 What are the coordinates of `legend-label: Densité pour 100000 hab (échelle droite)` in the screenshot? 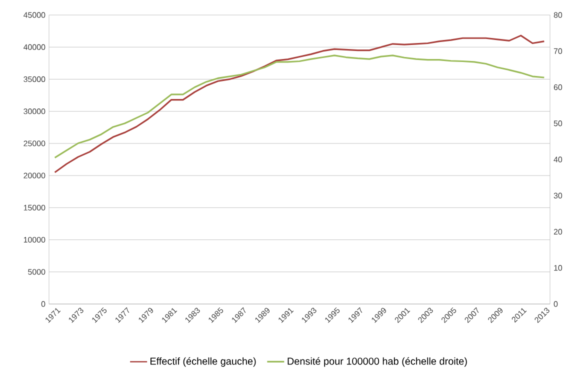 It's located at (377, 362).